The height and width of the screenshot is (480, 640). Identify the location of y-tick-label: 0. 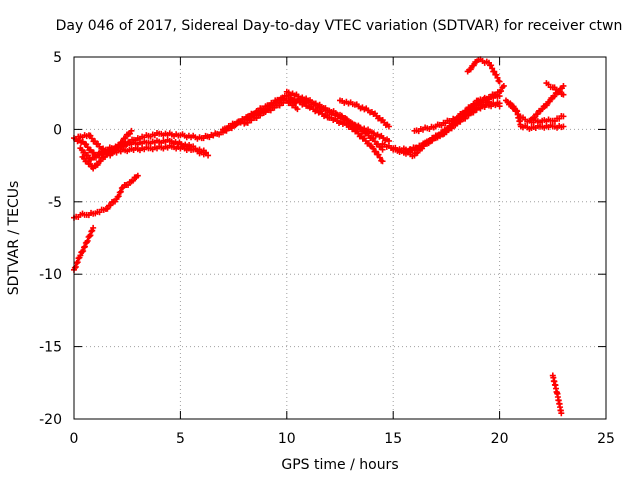
(57, 130).